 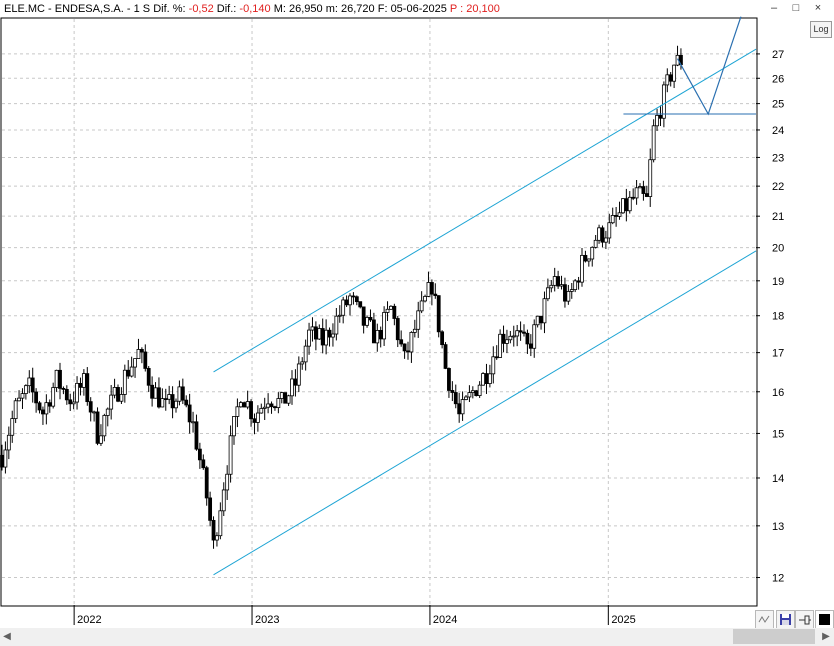 I want to click on date-value: 05-06-2025, so click(x=418, y=9).